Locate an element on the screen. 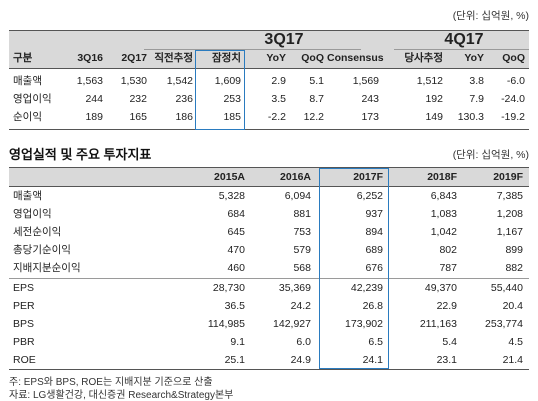 The image size is (538, 401). top-header-cell: 당사추정 is located at coordinates (423, 58).